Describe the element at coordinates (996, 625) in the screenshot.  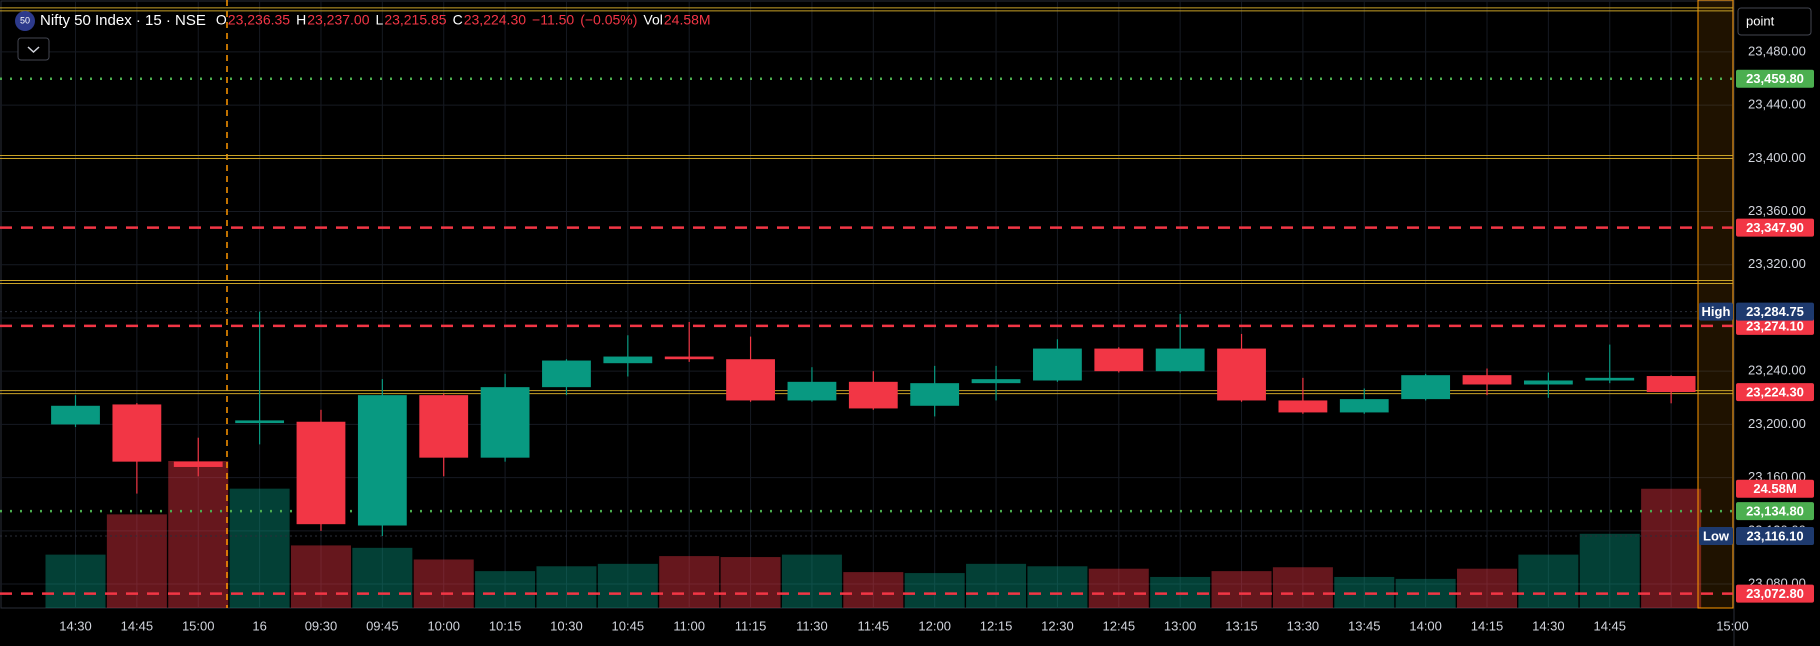
I see `x-tick-label: 12:15` at that location.